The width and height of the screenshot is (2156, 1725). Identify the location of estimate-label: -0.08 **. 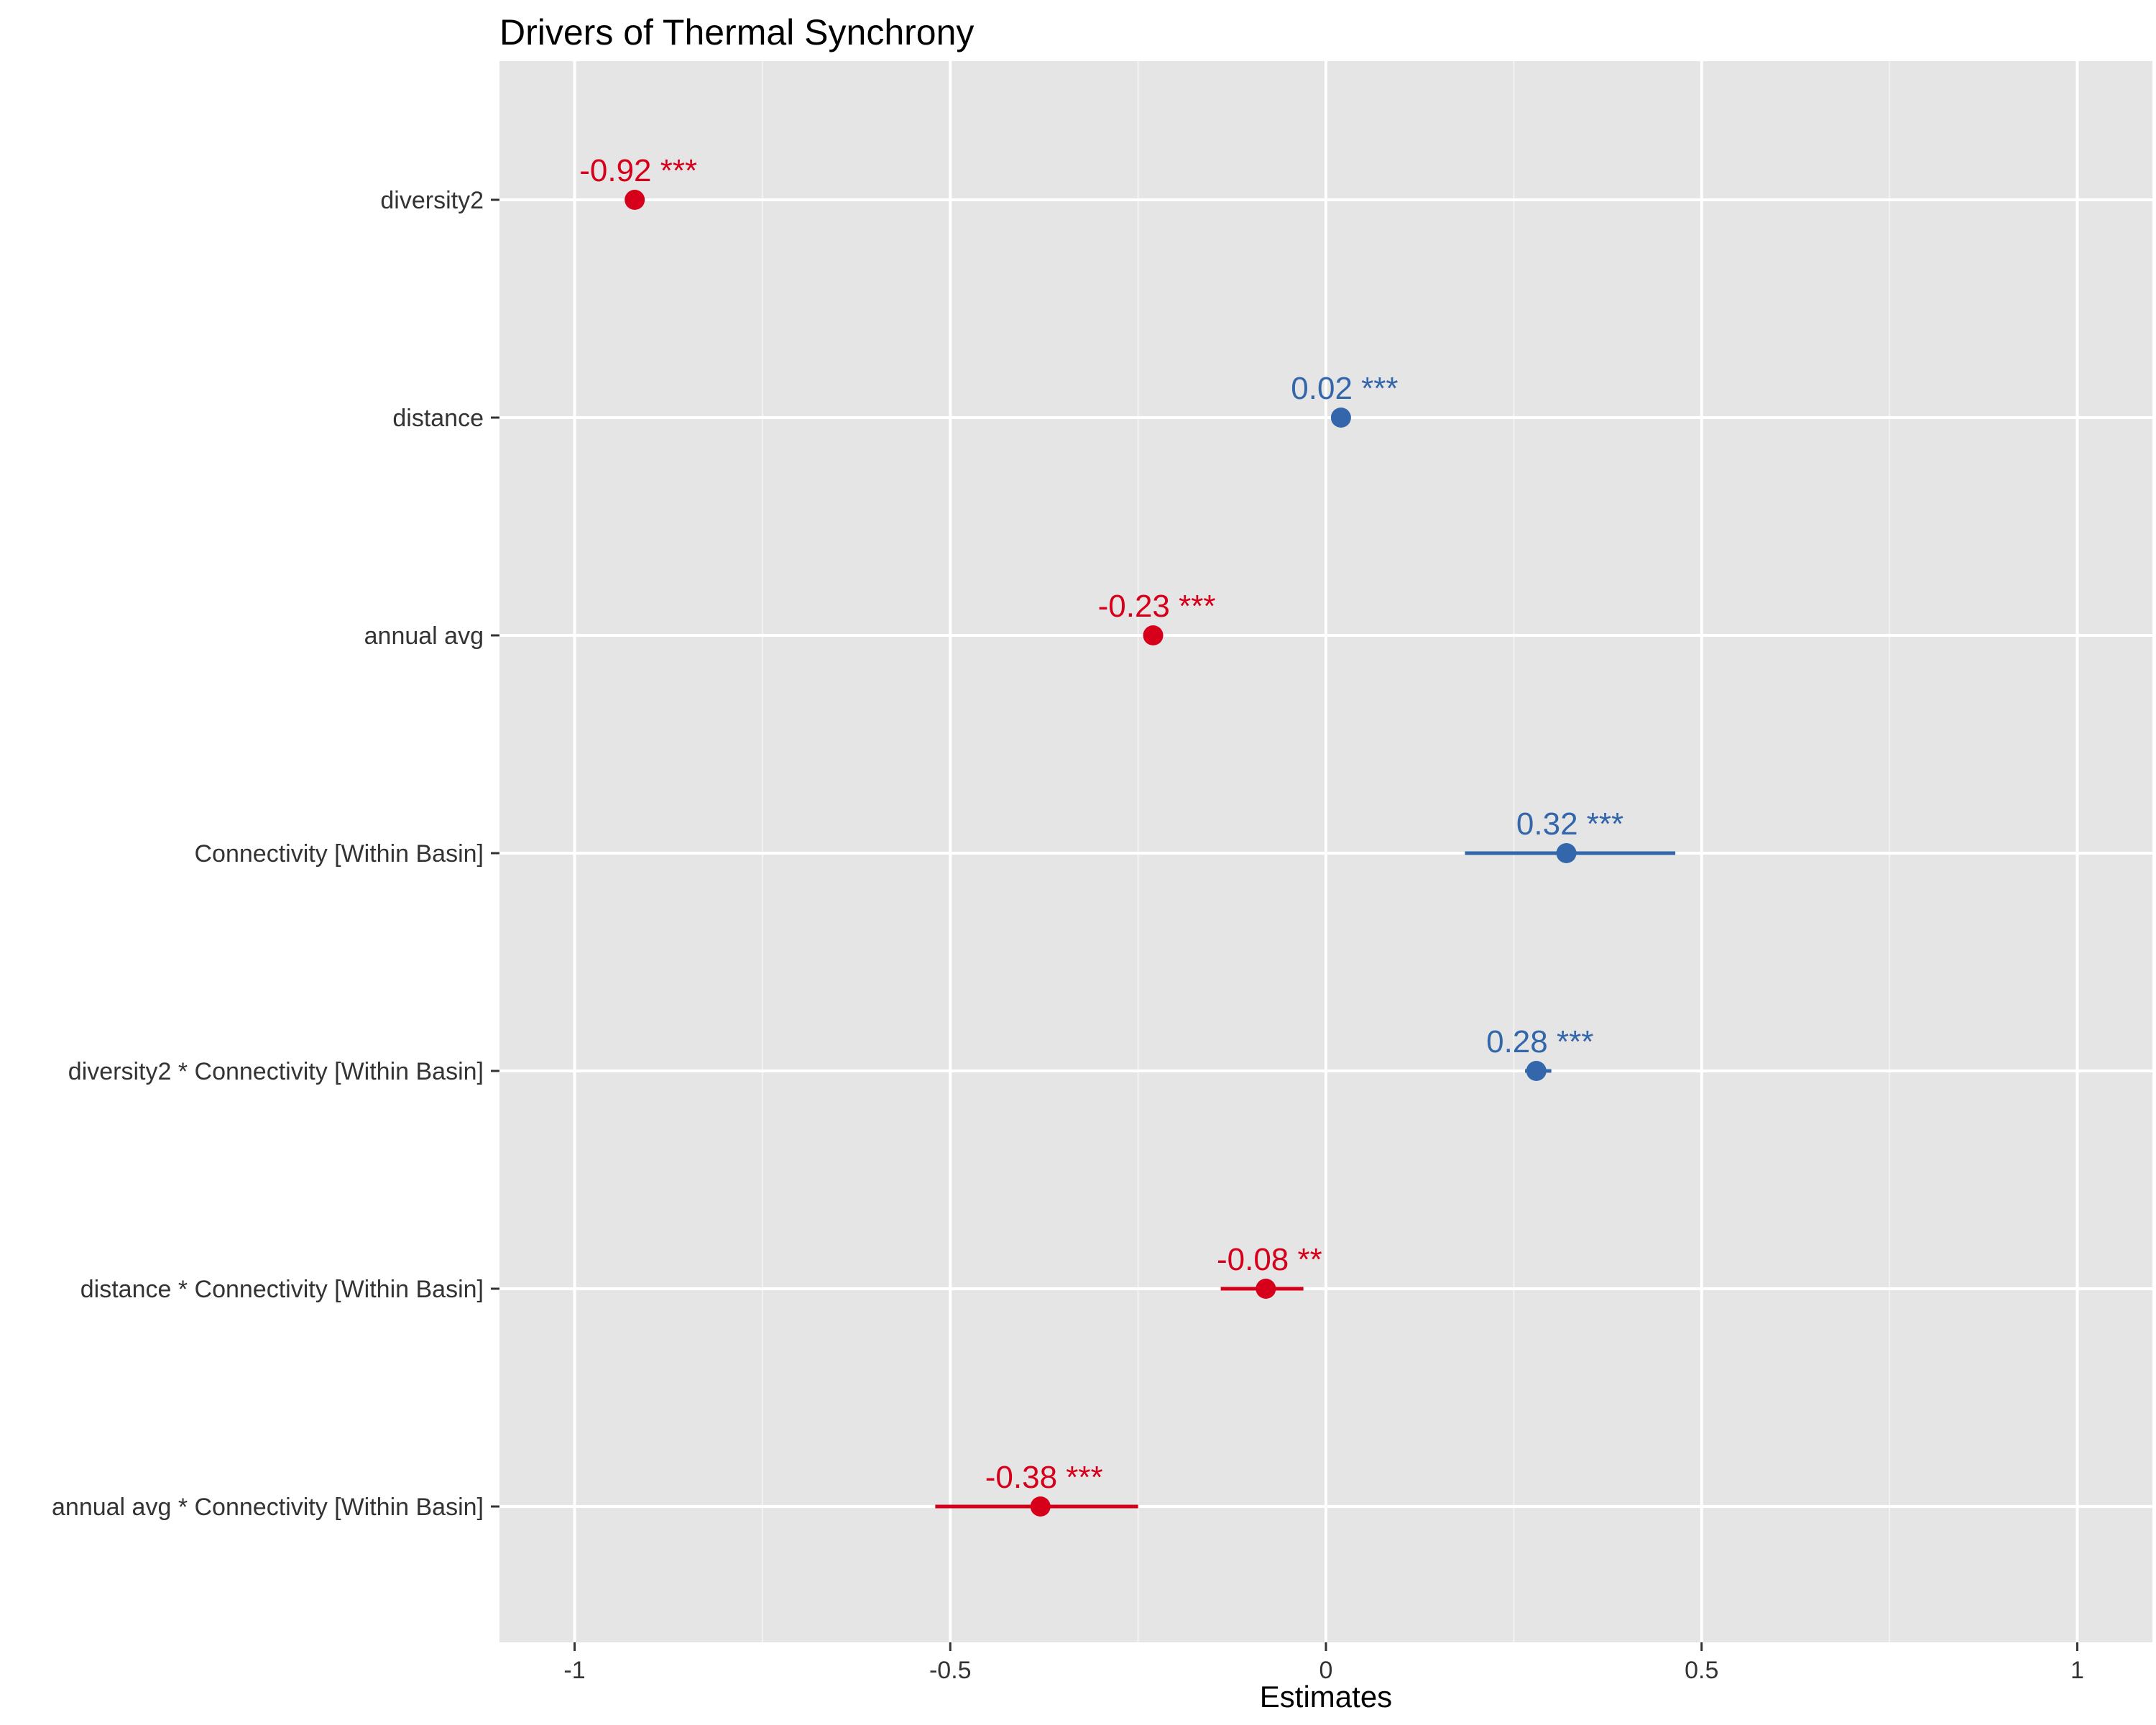
(1269, 1259).